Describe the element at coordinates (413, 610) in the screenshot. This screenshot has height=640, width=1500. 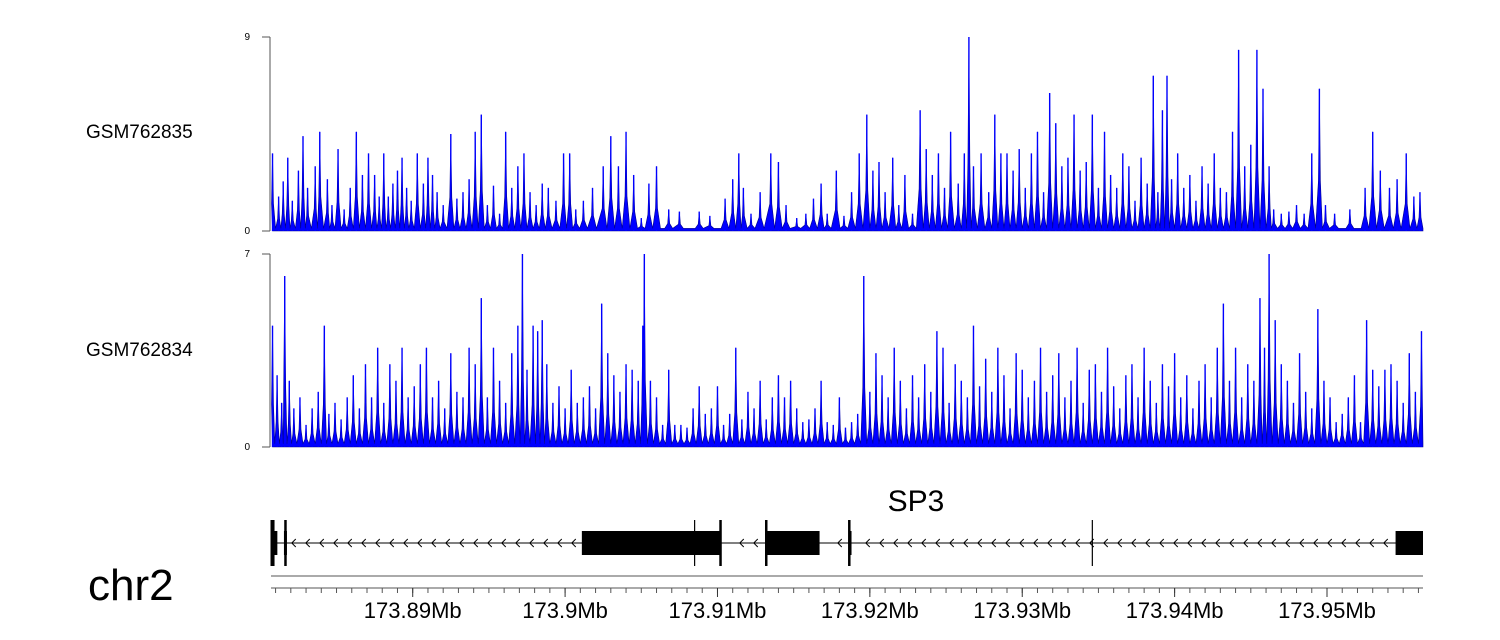
I see `axis-tick-label: 173.89Mb` at that location.